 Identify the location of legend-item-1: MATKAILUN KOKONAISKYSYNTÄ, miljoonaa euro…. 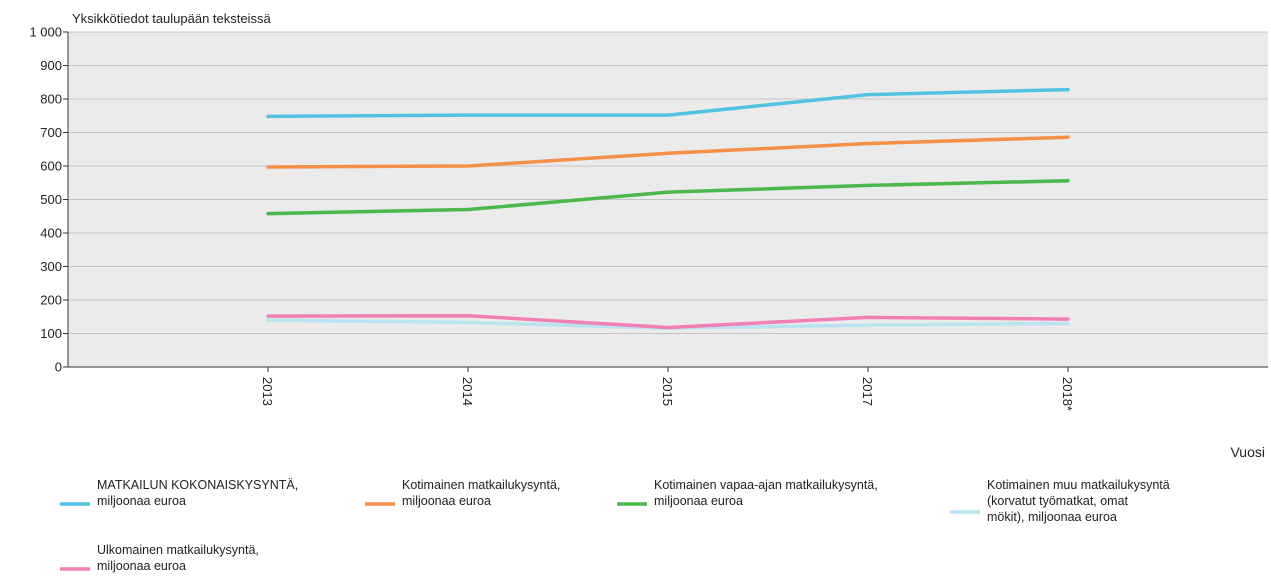
(179, 493).